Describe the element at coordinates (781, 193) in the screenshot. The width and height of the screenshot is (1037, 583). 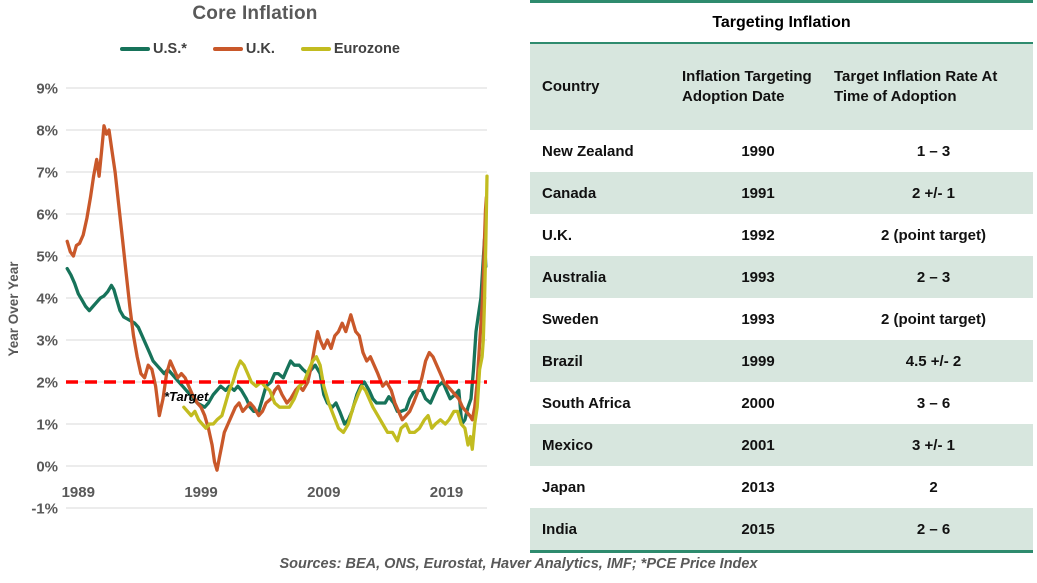
I see `table-row: Canada 1991 2 +/- 1` at that location.